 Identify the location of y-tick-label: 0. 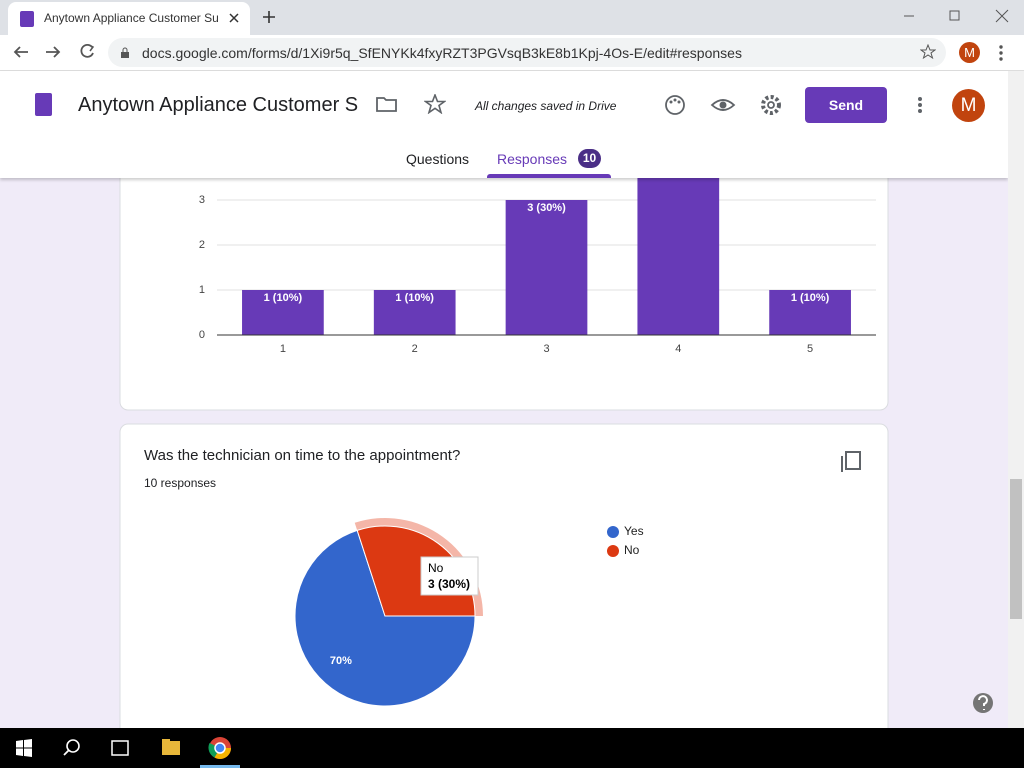
(202, 335).